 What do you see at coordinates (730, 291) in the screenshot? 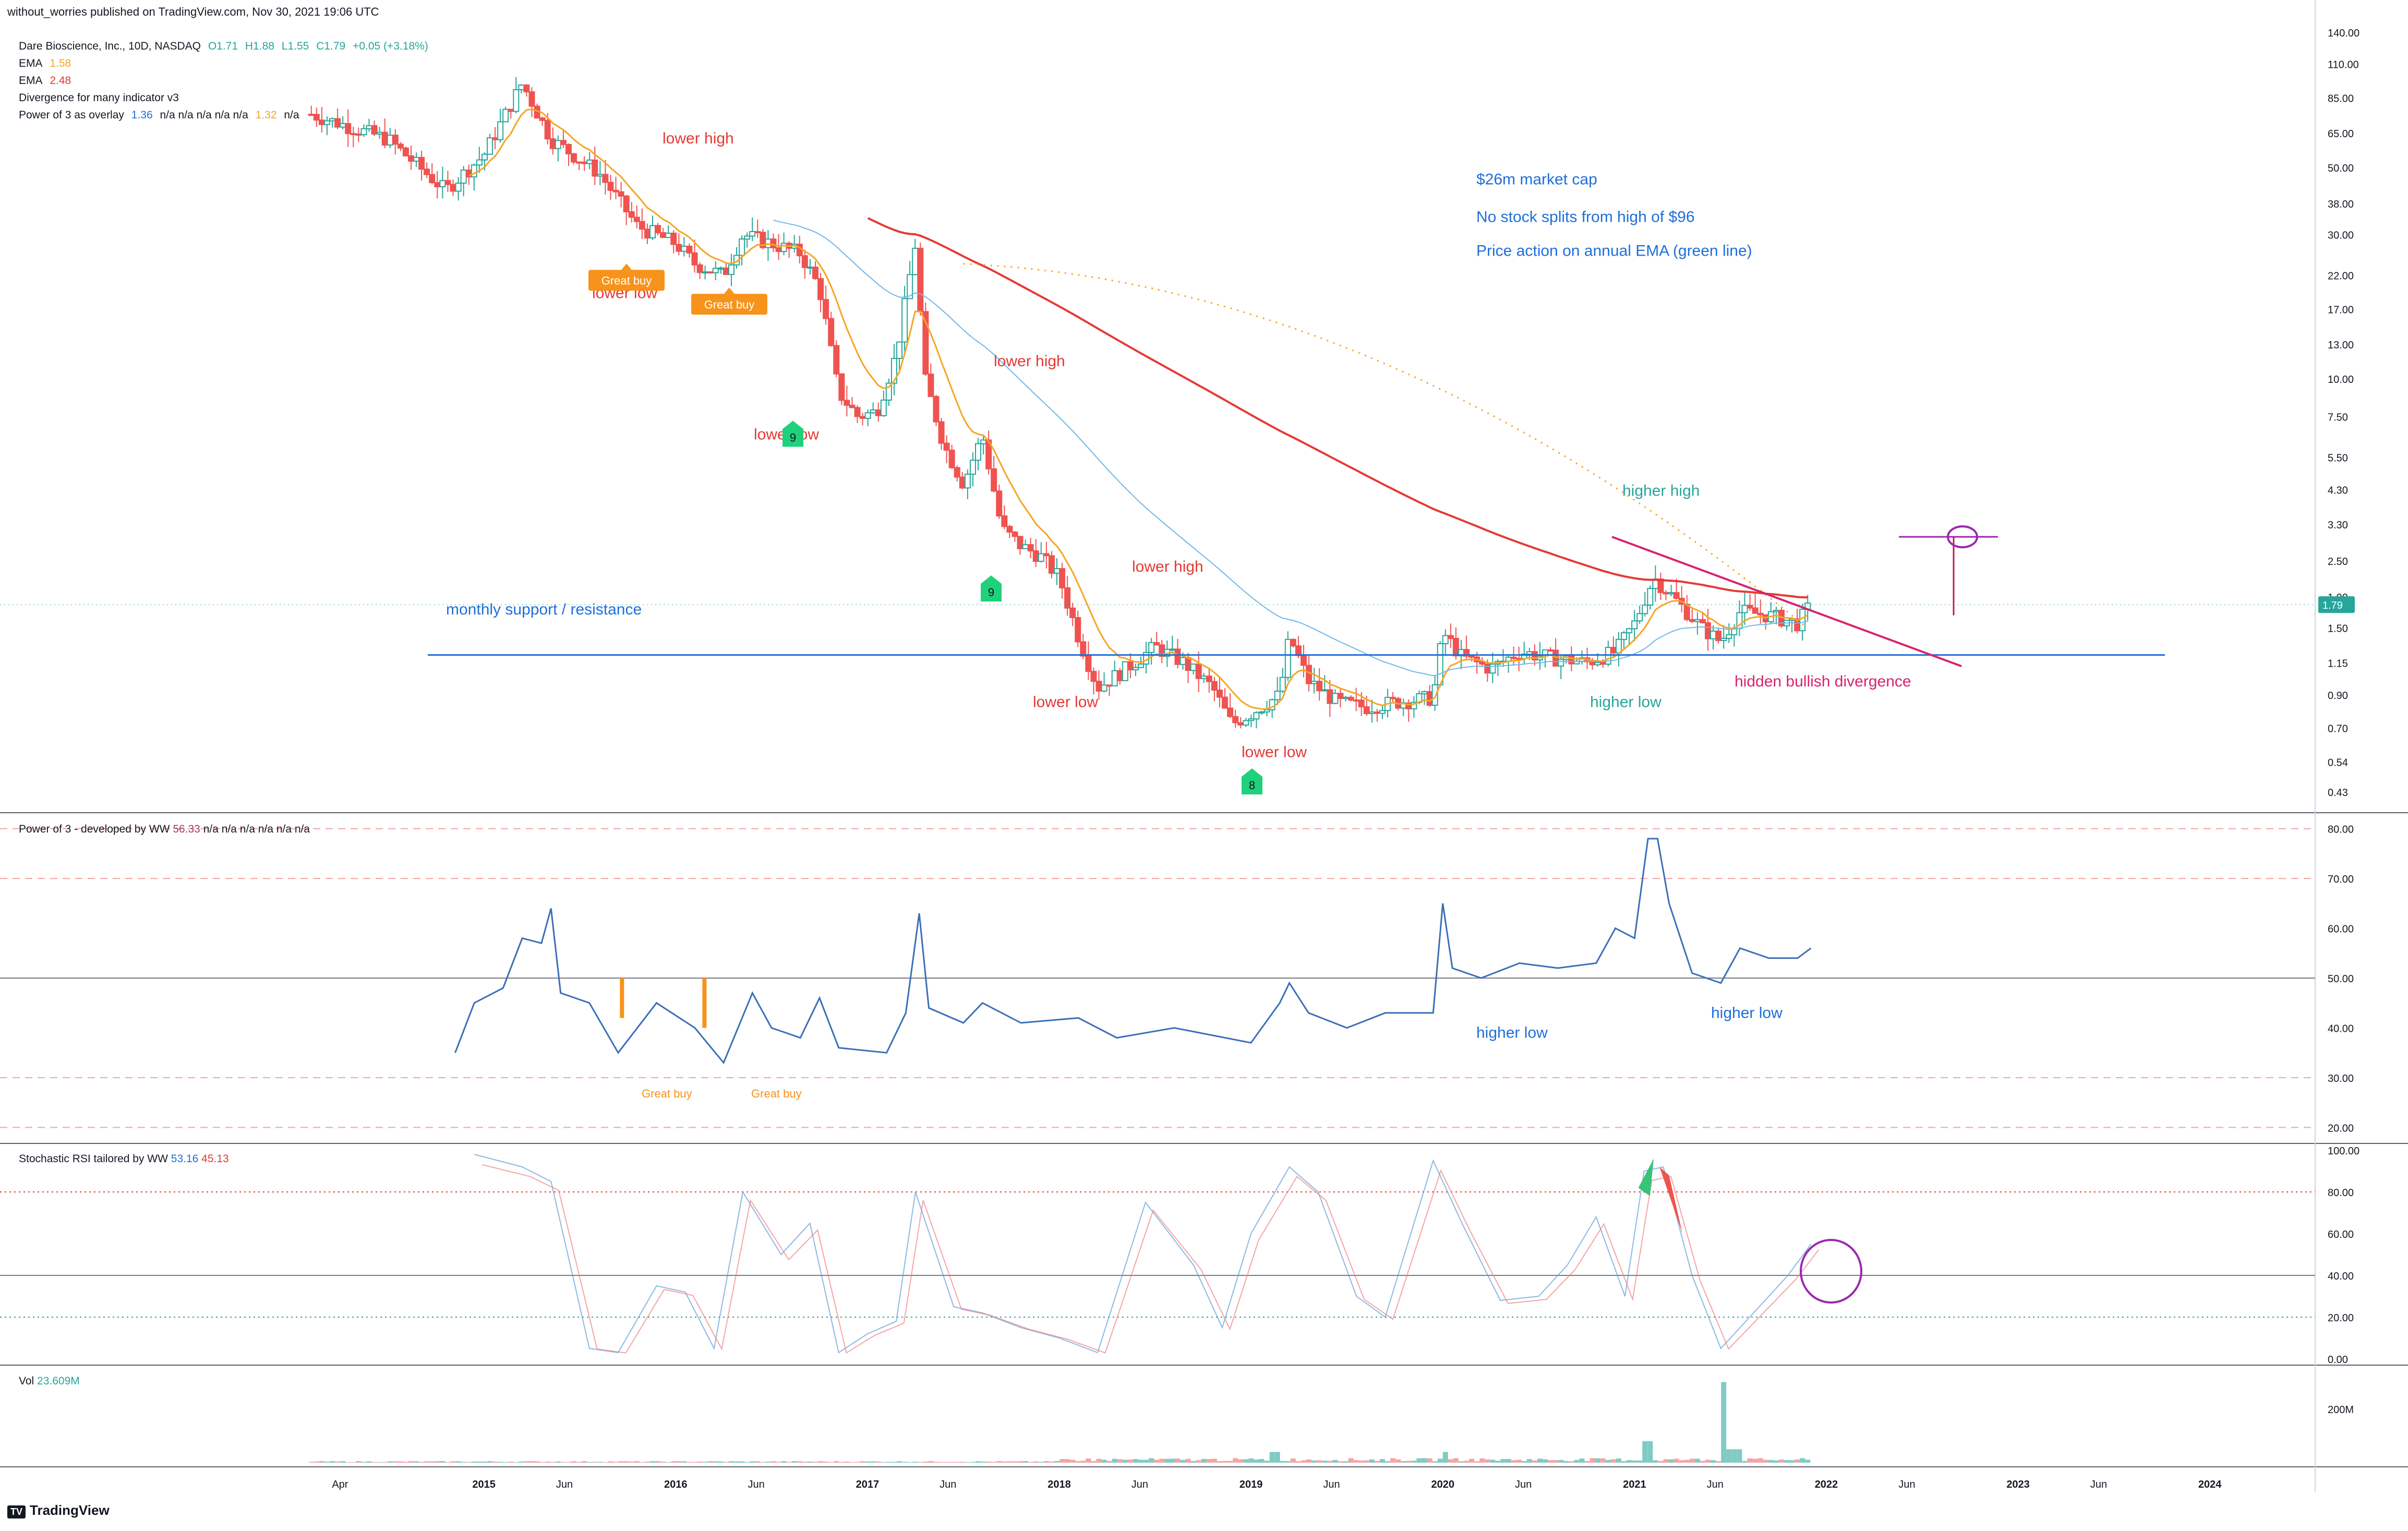
I see `great-buy-pointer` at bounding box center [730, 291].